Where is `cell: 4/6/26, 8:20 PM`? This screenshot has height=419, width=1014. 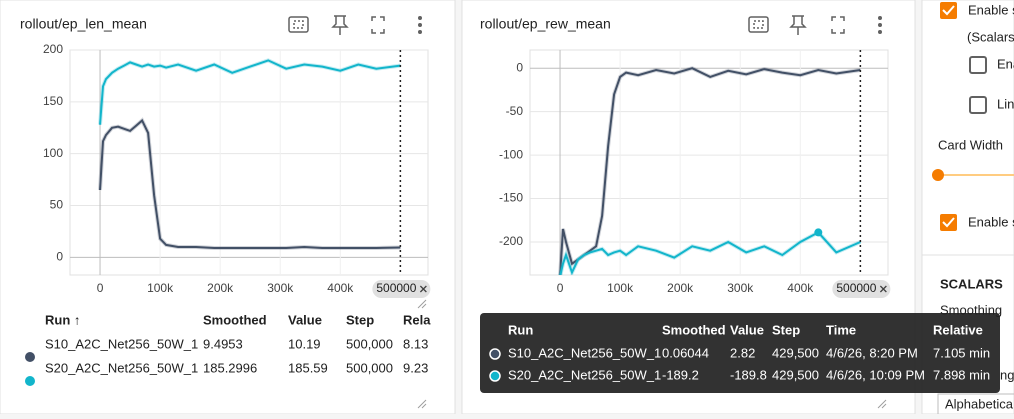
cell: 4/6/26, 8:20 PM is located at coordinates (872, 352).